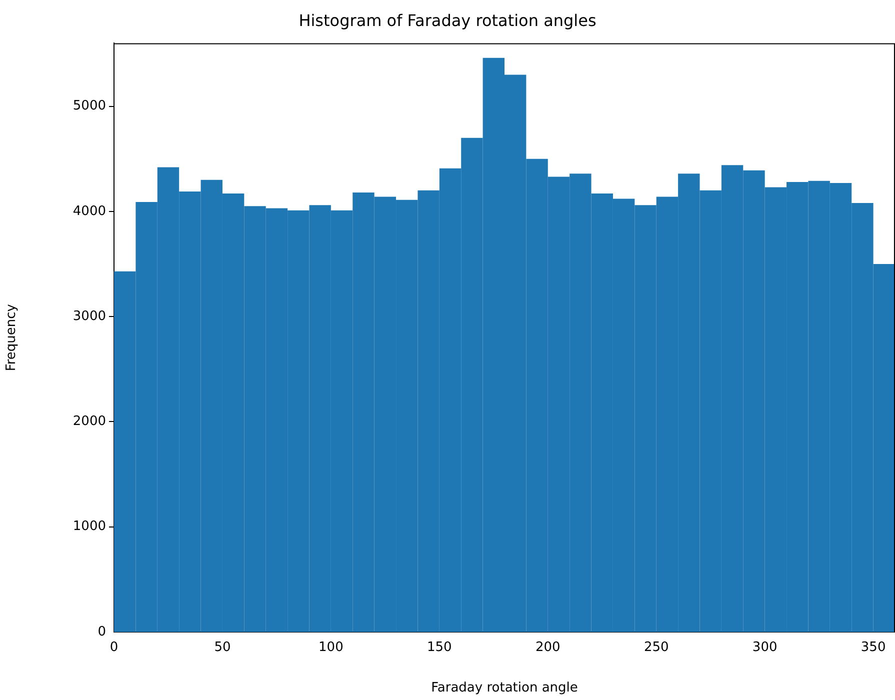  Describe the element at coordinates (656, 648) in the screenshot. I see `x-tick-label: 250` at that location.